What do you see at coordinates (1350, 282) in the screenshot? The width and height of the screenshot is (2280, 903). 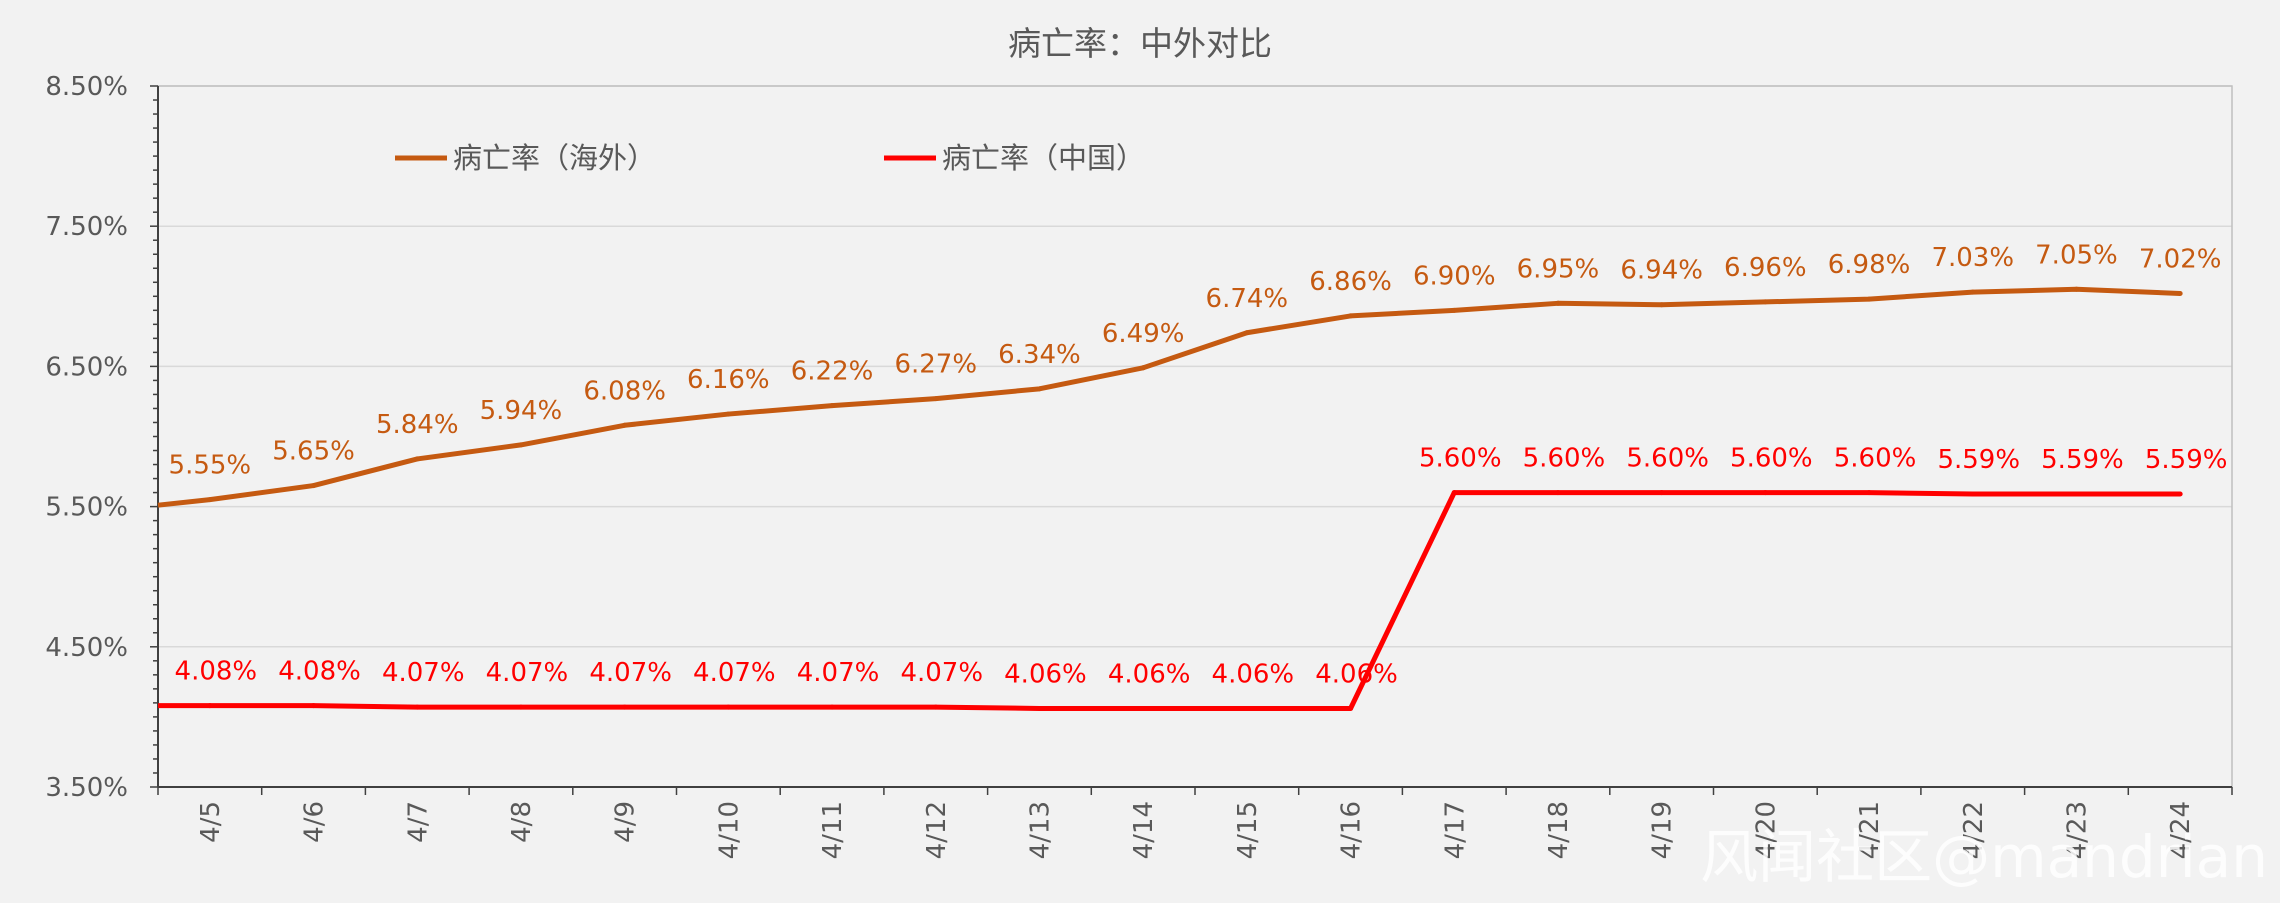 I see `data-label-overseas: 6.86%` at bounding box center [1350, 282].